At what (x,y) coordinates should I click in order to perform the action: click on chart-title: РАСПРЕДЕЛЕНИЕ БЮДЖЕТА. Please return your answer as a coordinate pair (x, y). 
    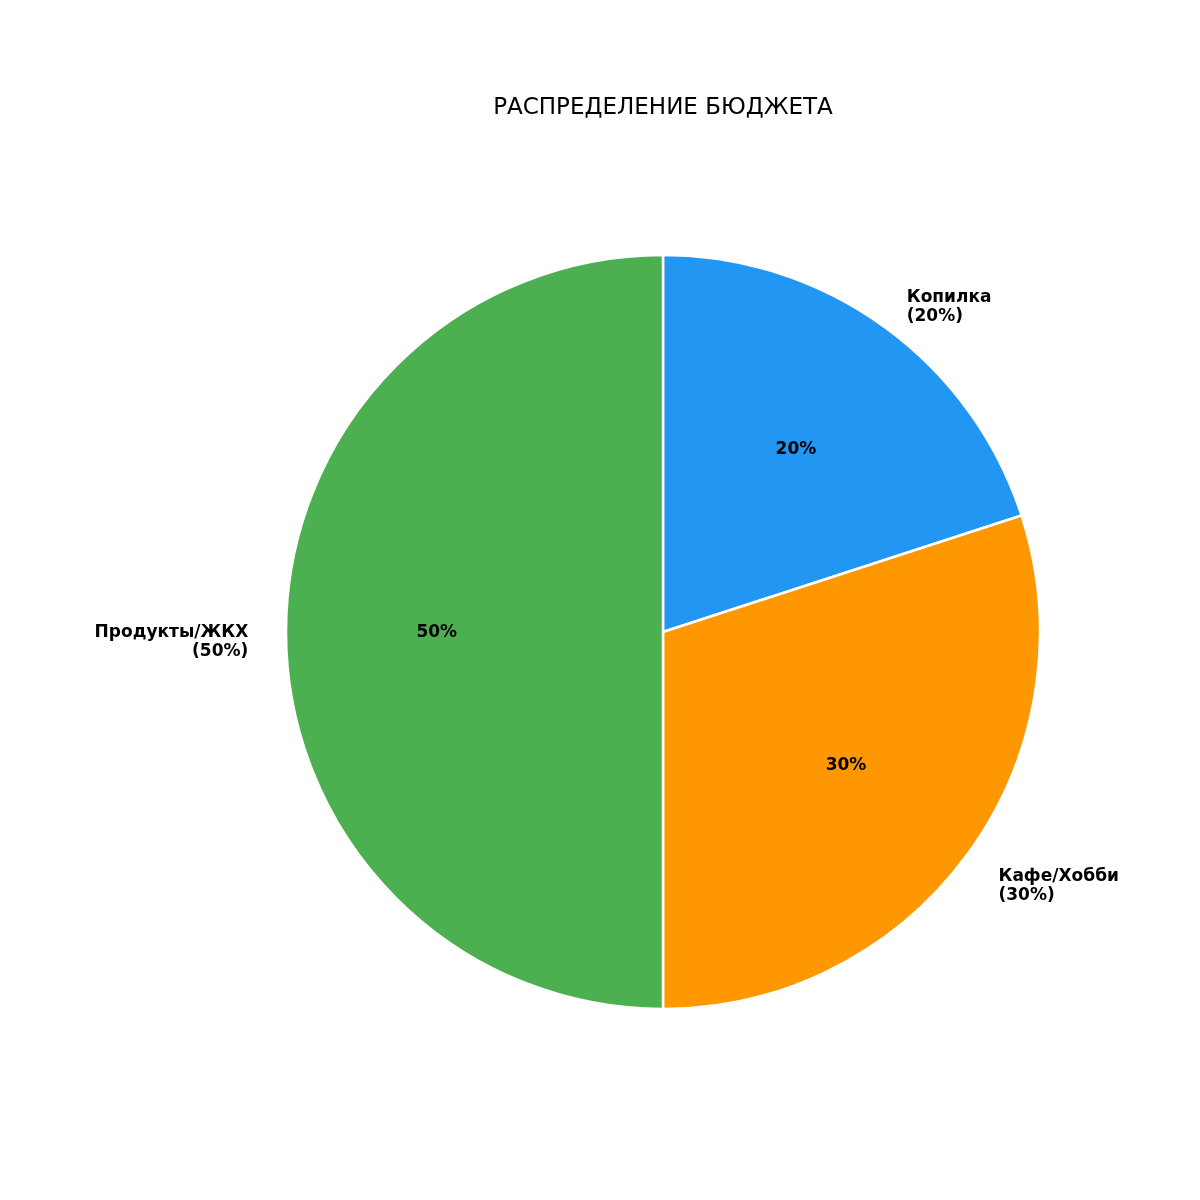
    Looking at the image, I should click on (663, 106).